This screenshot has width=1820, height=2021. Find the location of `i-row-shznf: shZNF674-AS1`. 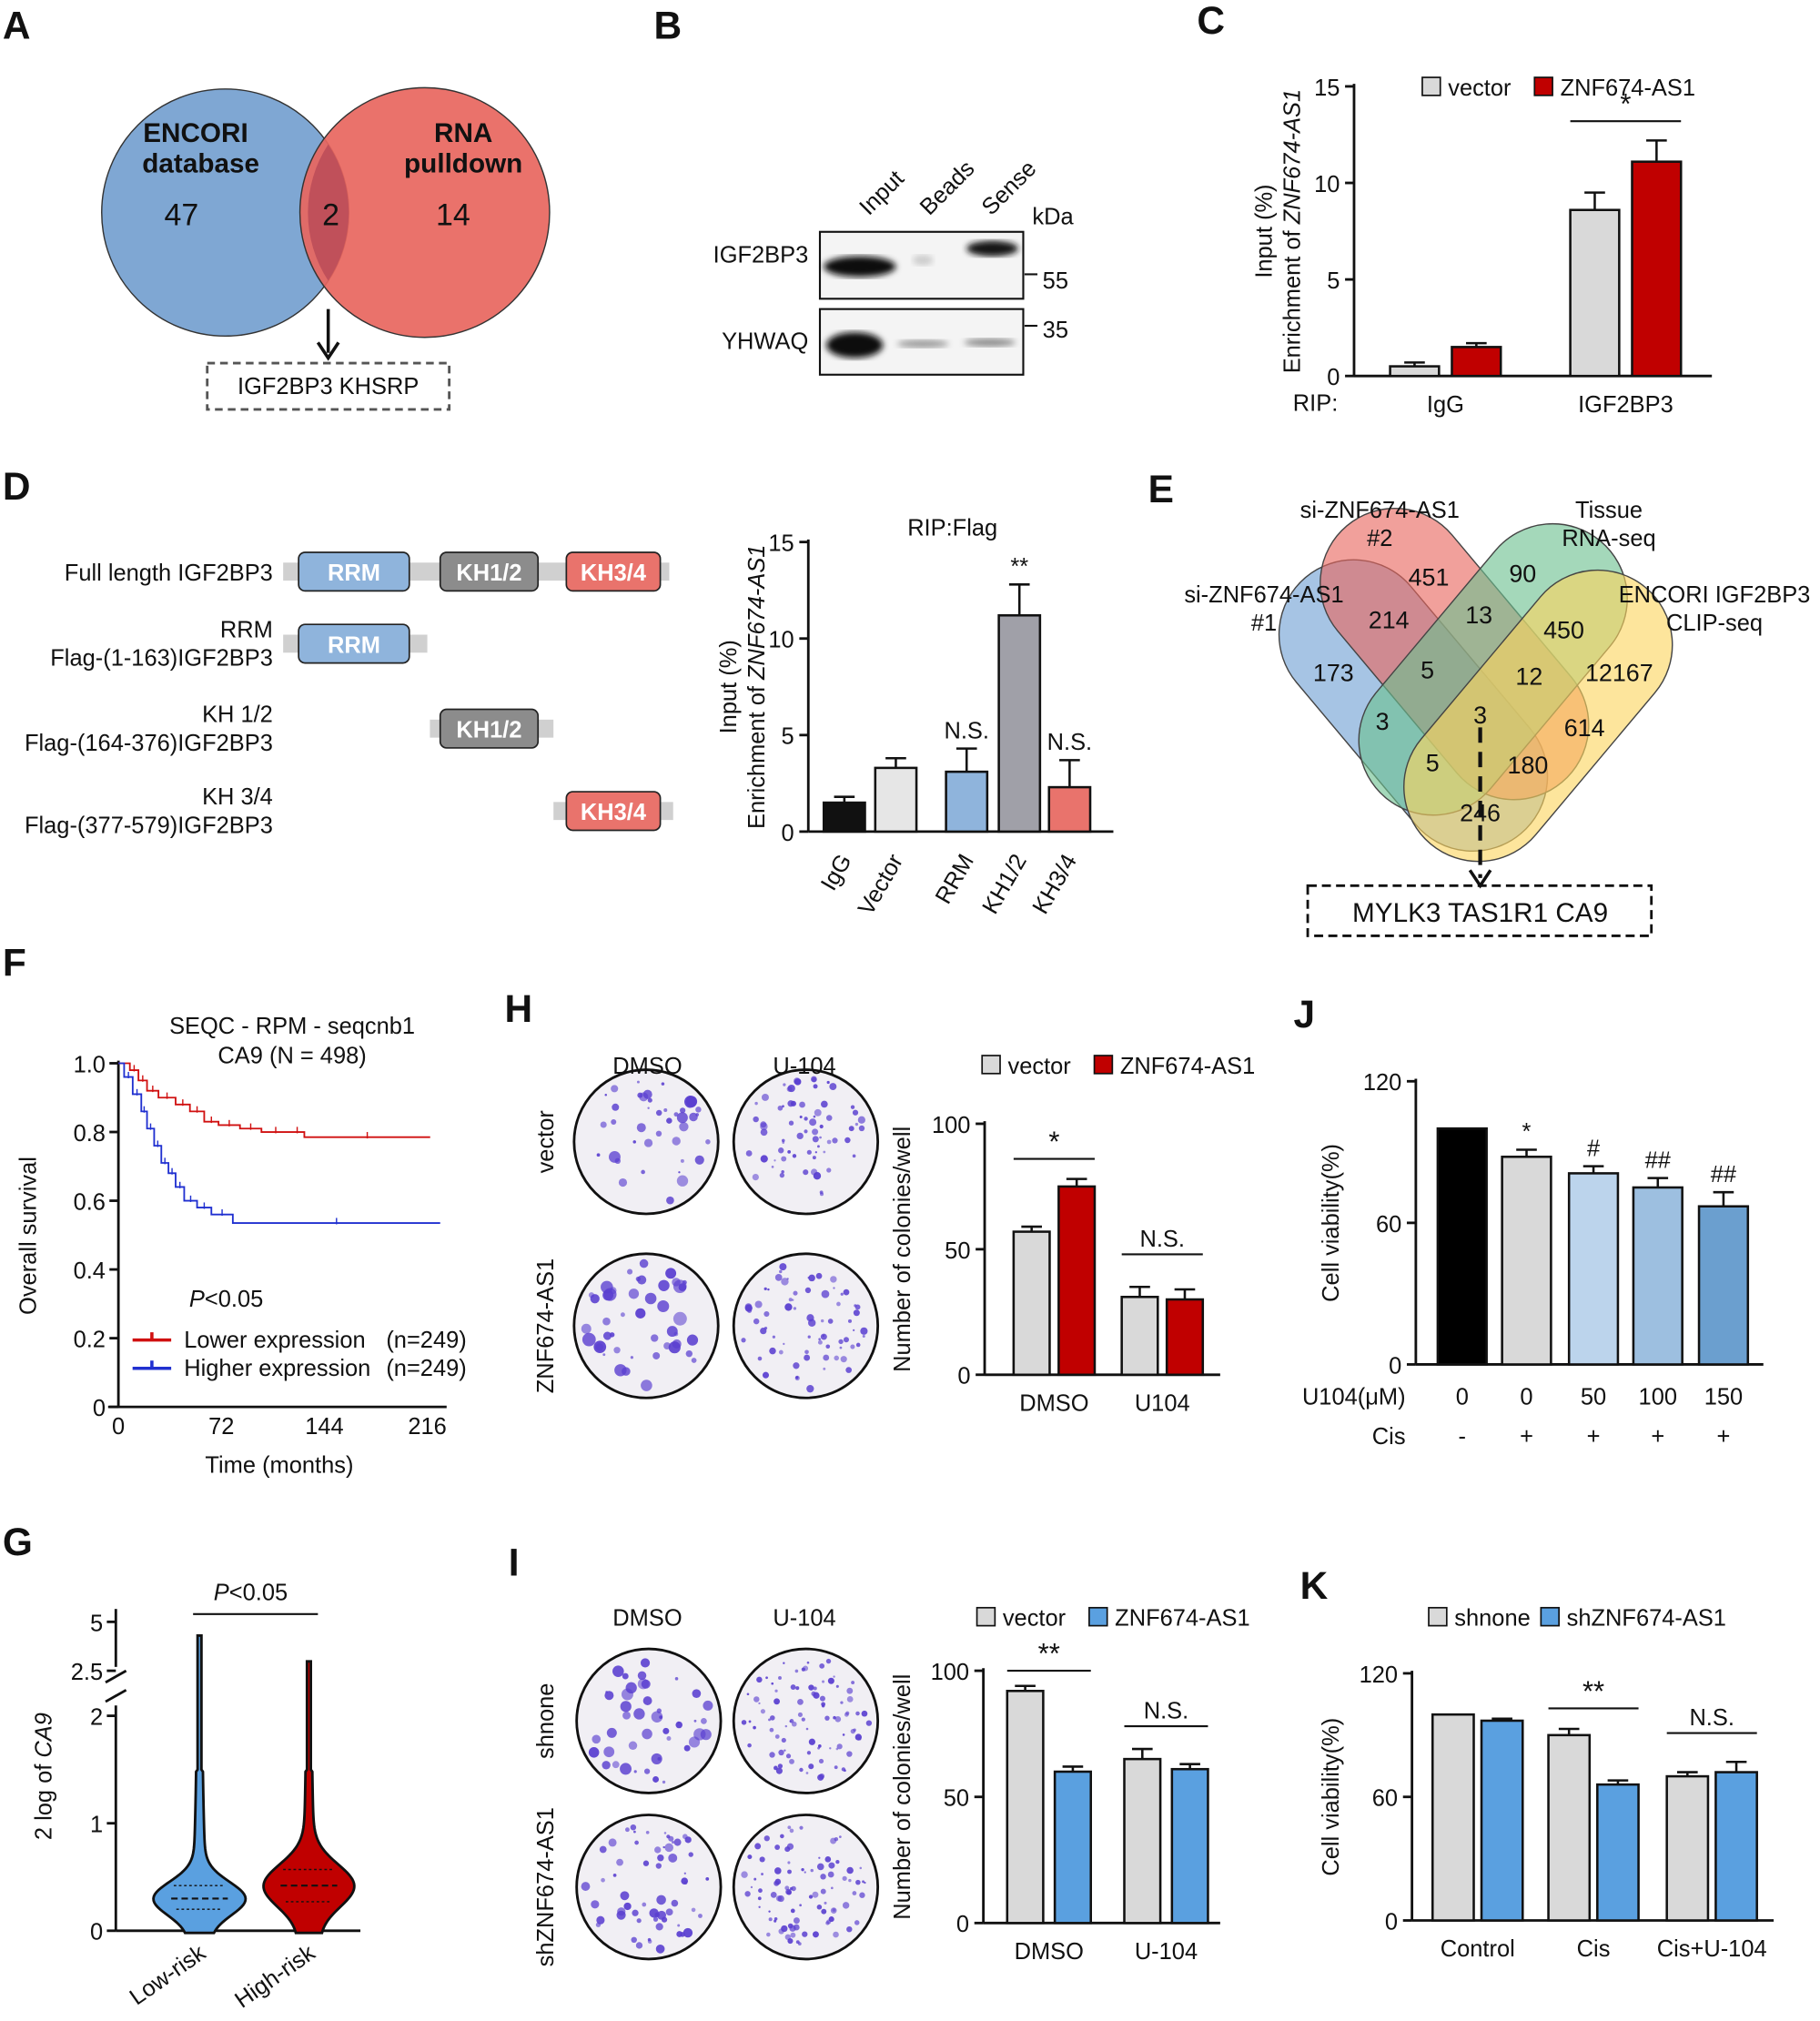

i-row-shznf: shZNF674-AS1 is located at coordinates (546, 1887).